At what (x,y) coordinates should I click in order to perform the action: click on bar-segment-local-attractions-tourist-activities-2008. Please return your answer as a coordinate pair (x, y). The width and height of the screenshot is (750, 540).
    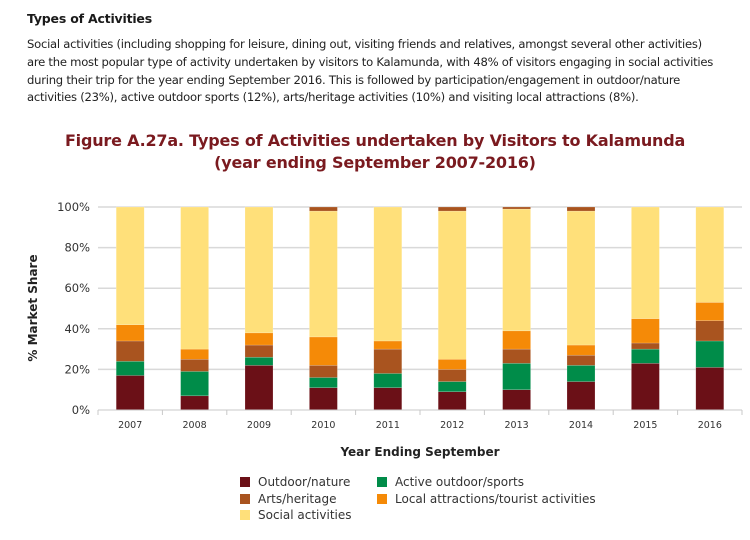
    Looking at the image, I should click on (194, 354).